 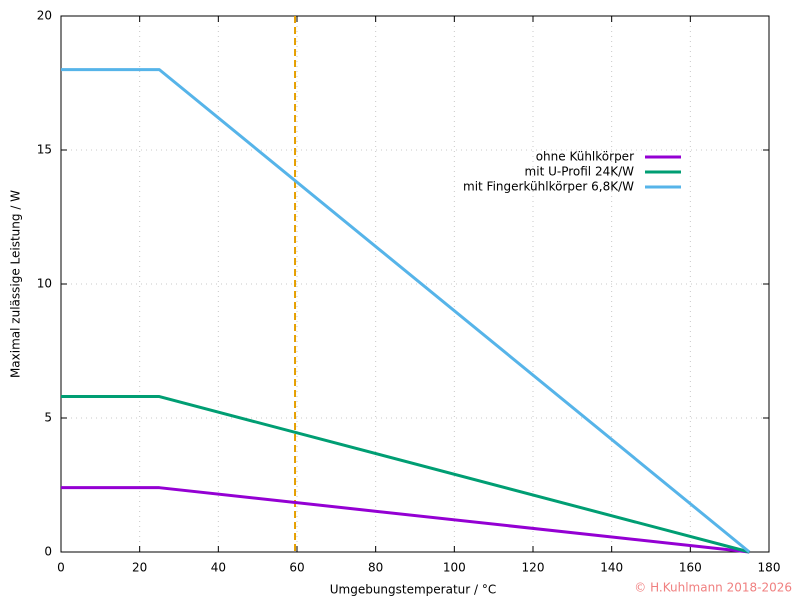 What do you see at coordinates (405, 520) in the screenshot?
I see `series-line` at bounding box center [405, 520].